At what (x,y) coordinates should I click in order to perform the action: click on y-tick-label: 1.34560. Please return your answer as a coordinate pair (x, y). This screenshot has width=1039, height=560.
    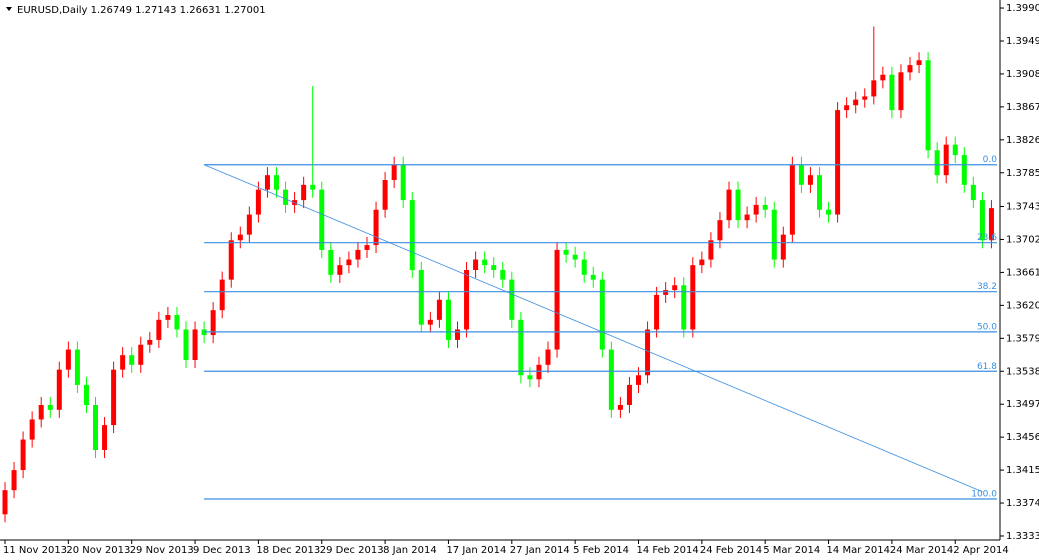
    Looking at the image, I should click on (1022, 437).